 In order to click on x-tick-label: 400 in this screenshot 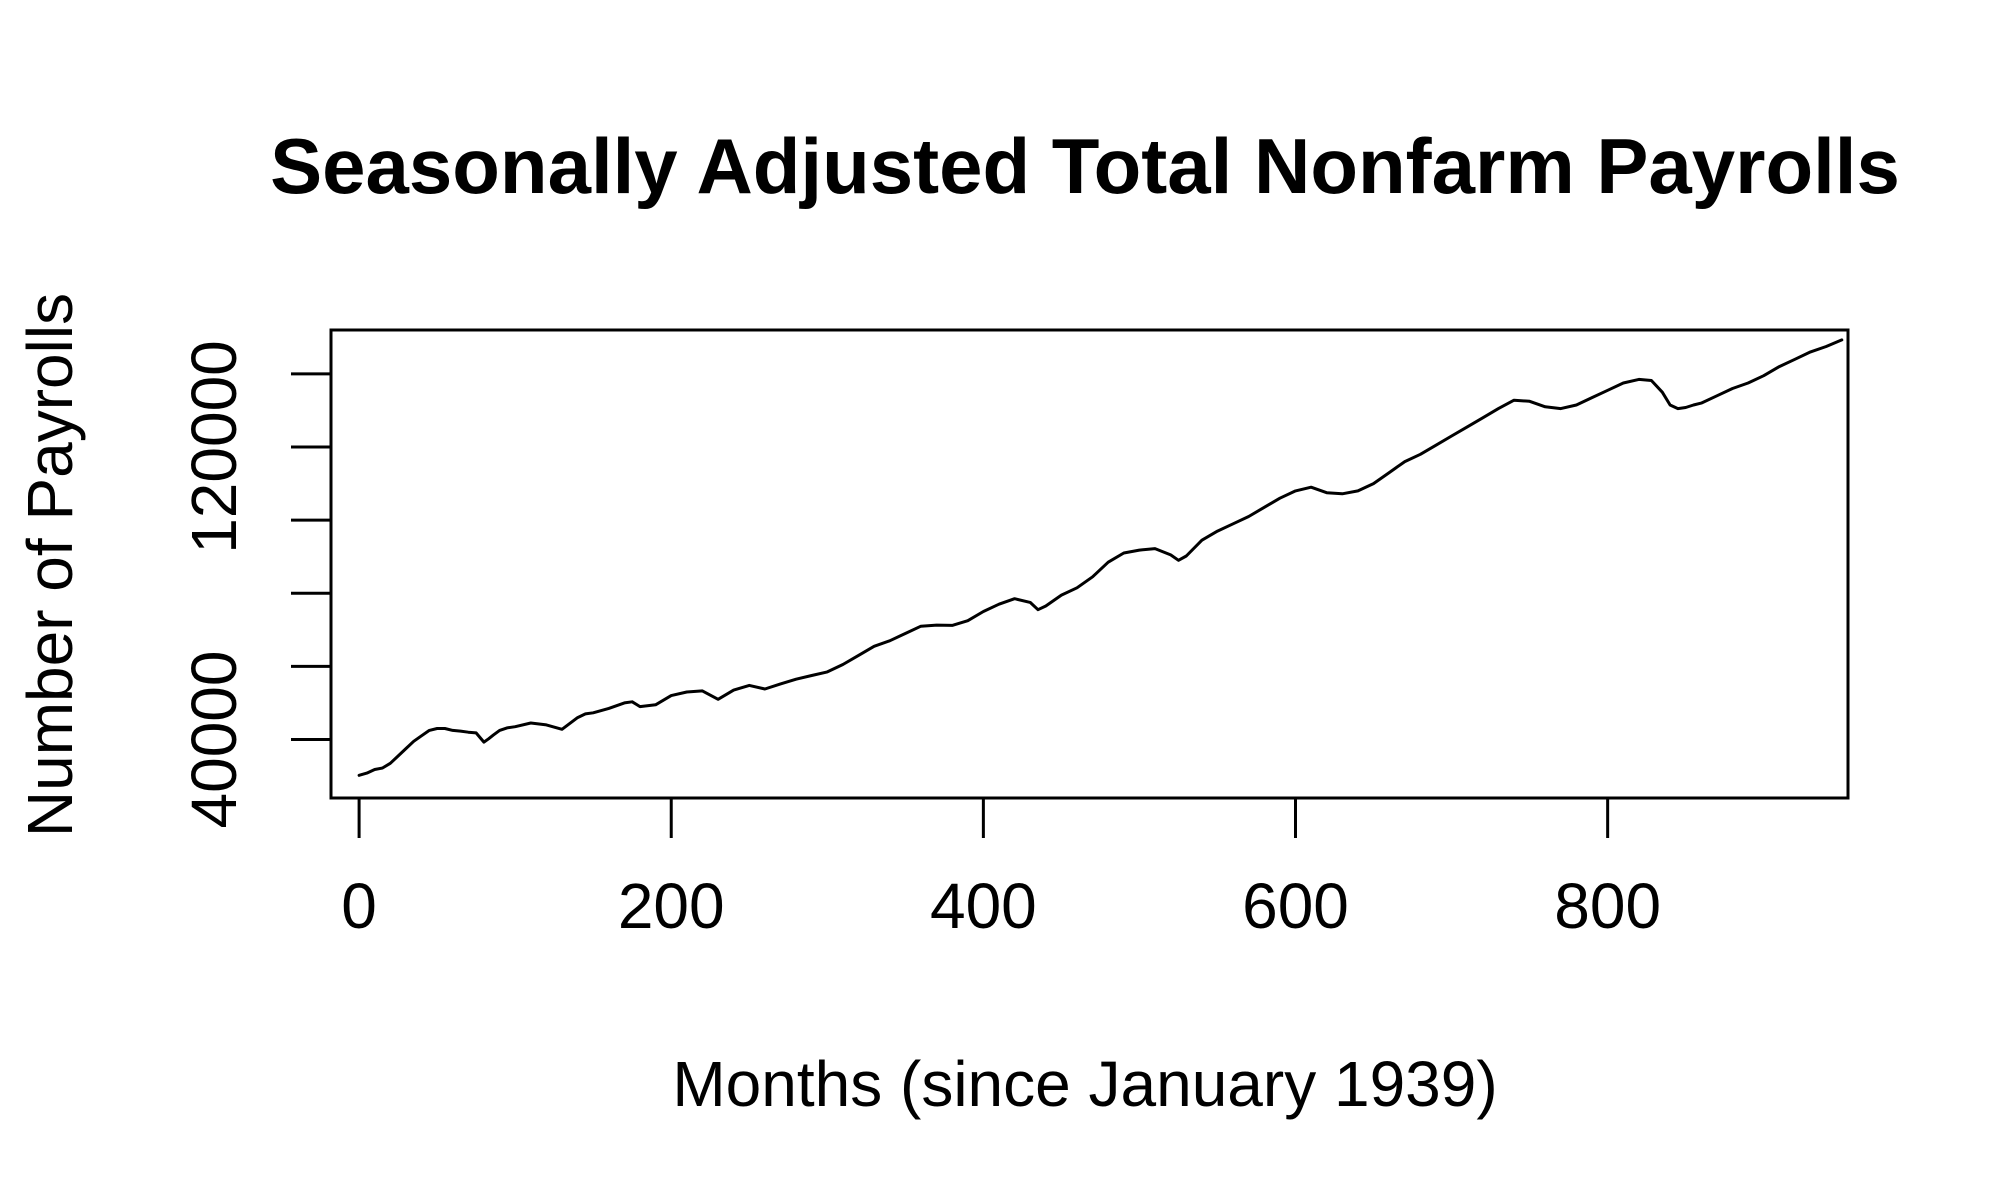, I will do `click(983, 906)`.